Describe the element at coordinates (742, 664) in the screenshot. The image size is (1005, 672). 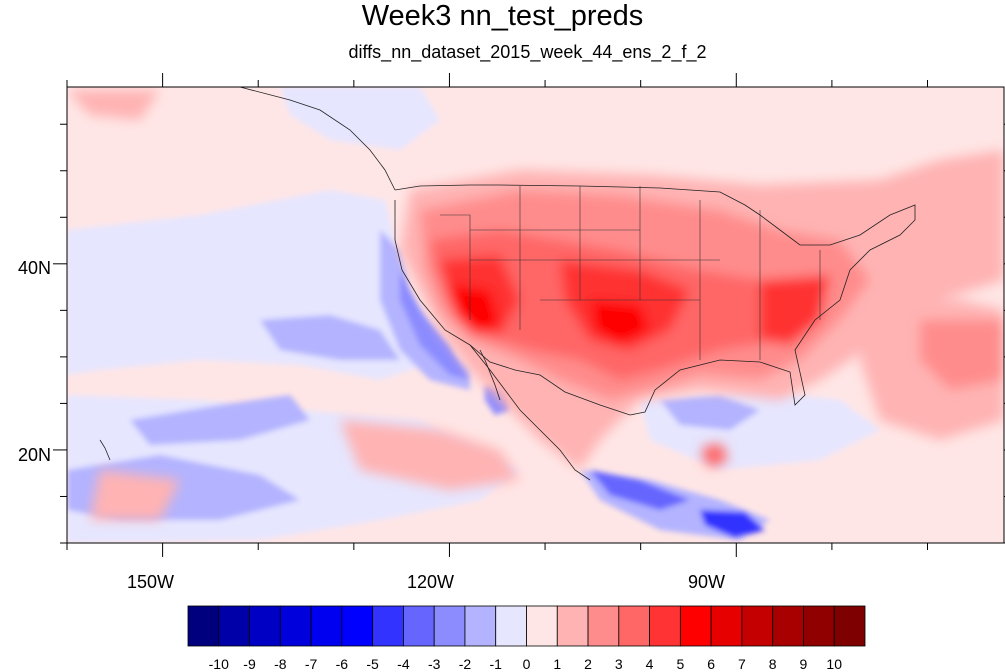
I see `colorbar-tick-label: 7` at that location.